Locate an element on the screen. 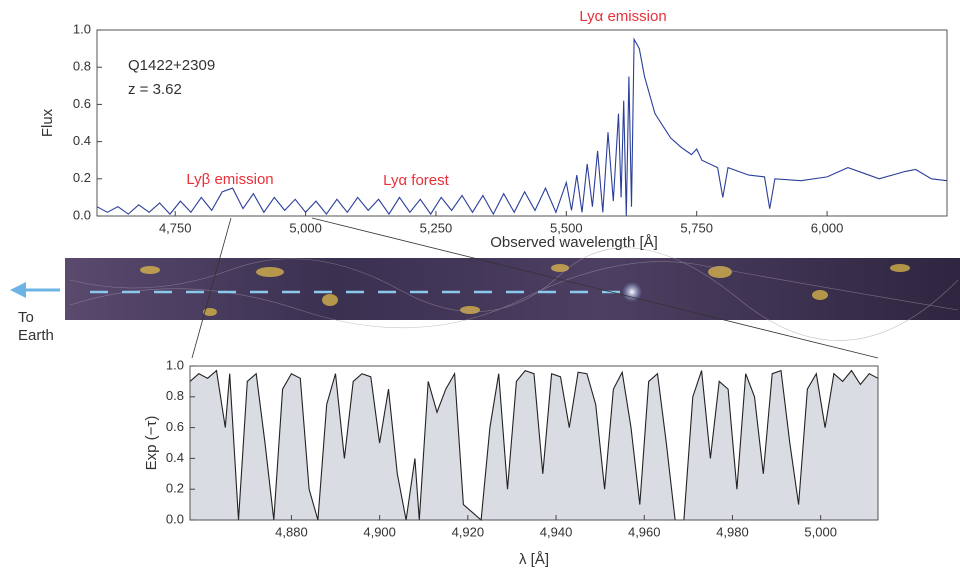 The height and width of the screenshot is (573, 960). x-axis-label: λ [Å] is located at coordinates (534, 559).